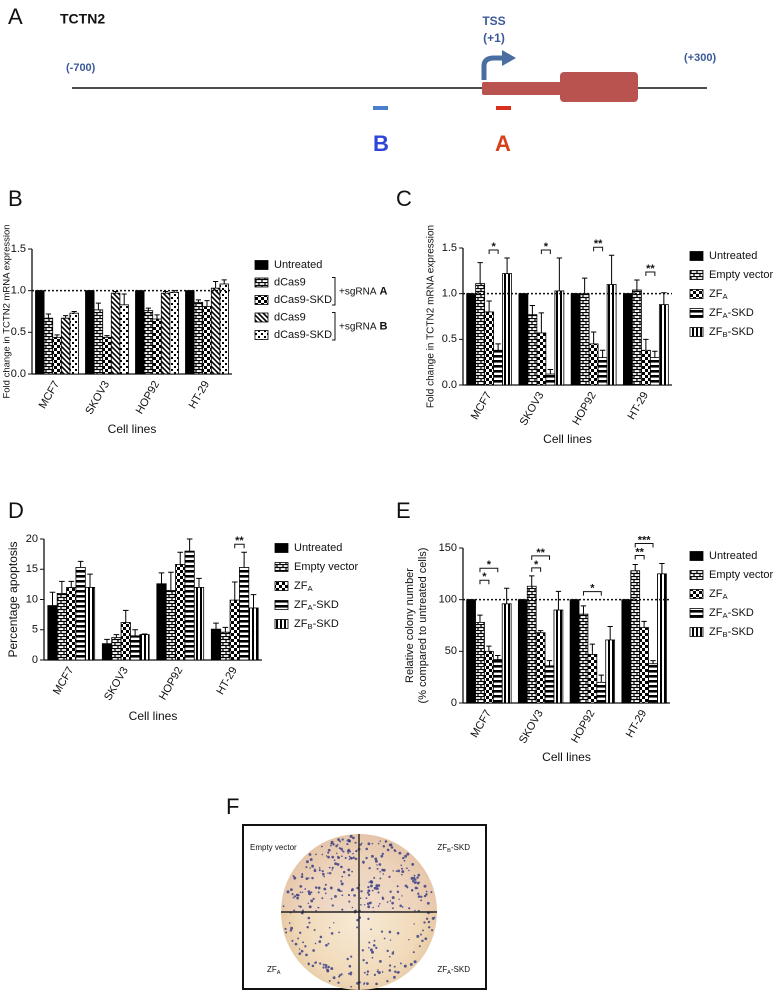 This screenshot has height=995, width=776. What do you see at coordinates (696, 275) in the screenshot?
I see `legend-swatch` at bounding box center [696, 275].